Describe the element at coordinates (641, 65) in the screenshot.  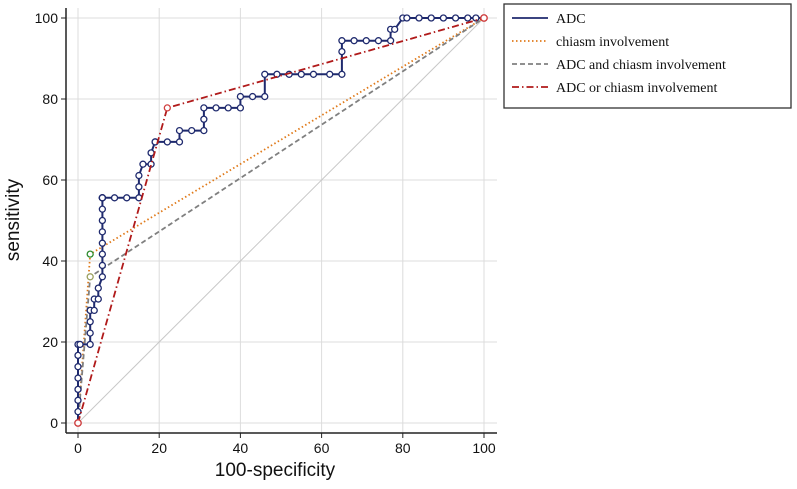
I see `legend-label-adc-and-chiasm-involvement: ADC and chiasm involvement` at that location.